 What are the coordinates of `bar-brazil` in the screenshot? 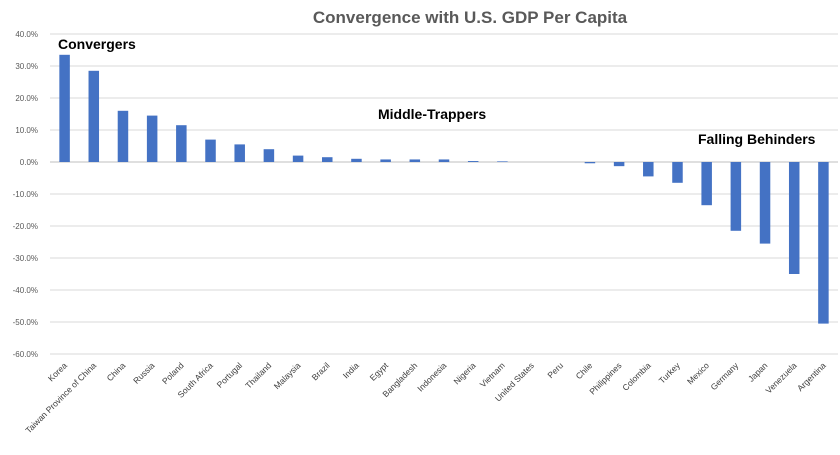 It's located at (327, 159).